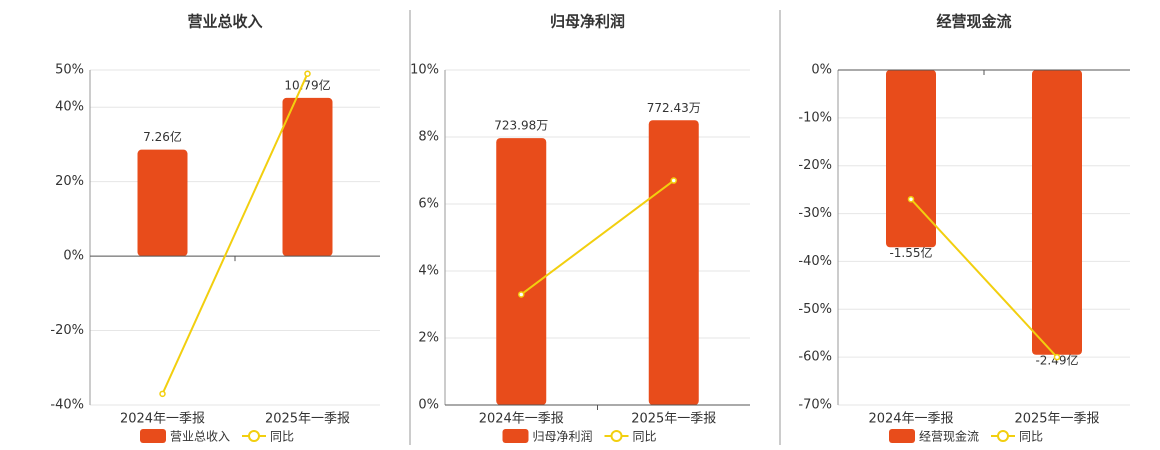  What do you see at coordinates (428, 271) in the screenshot?
I see `y-tick-label: 4%` at bounding box center [428, 271].